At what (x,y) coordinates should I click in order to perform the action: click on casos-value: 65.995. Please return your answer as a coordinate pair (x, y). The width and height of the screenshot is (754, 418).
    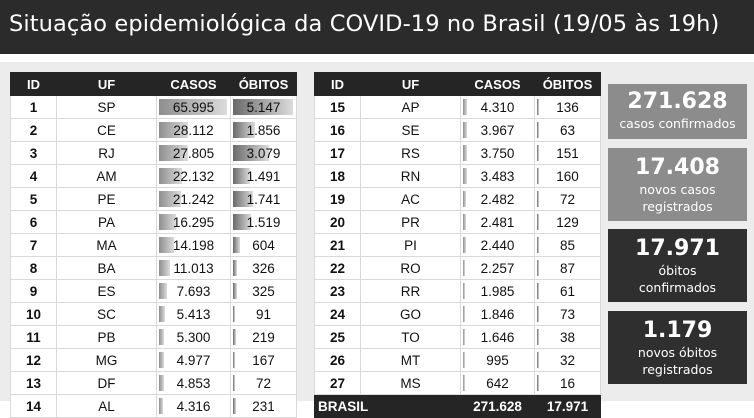
    Looking at the image, I should click on (193, 107).